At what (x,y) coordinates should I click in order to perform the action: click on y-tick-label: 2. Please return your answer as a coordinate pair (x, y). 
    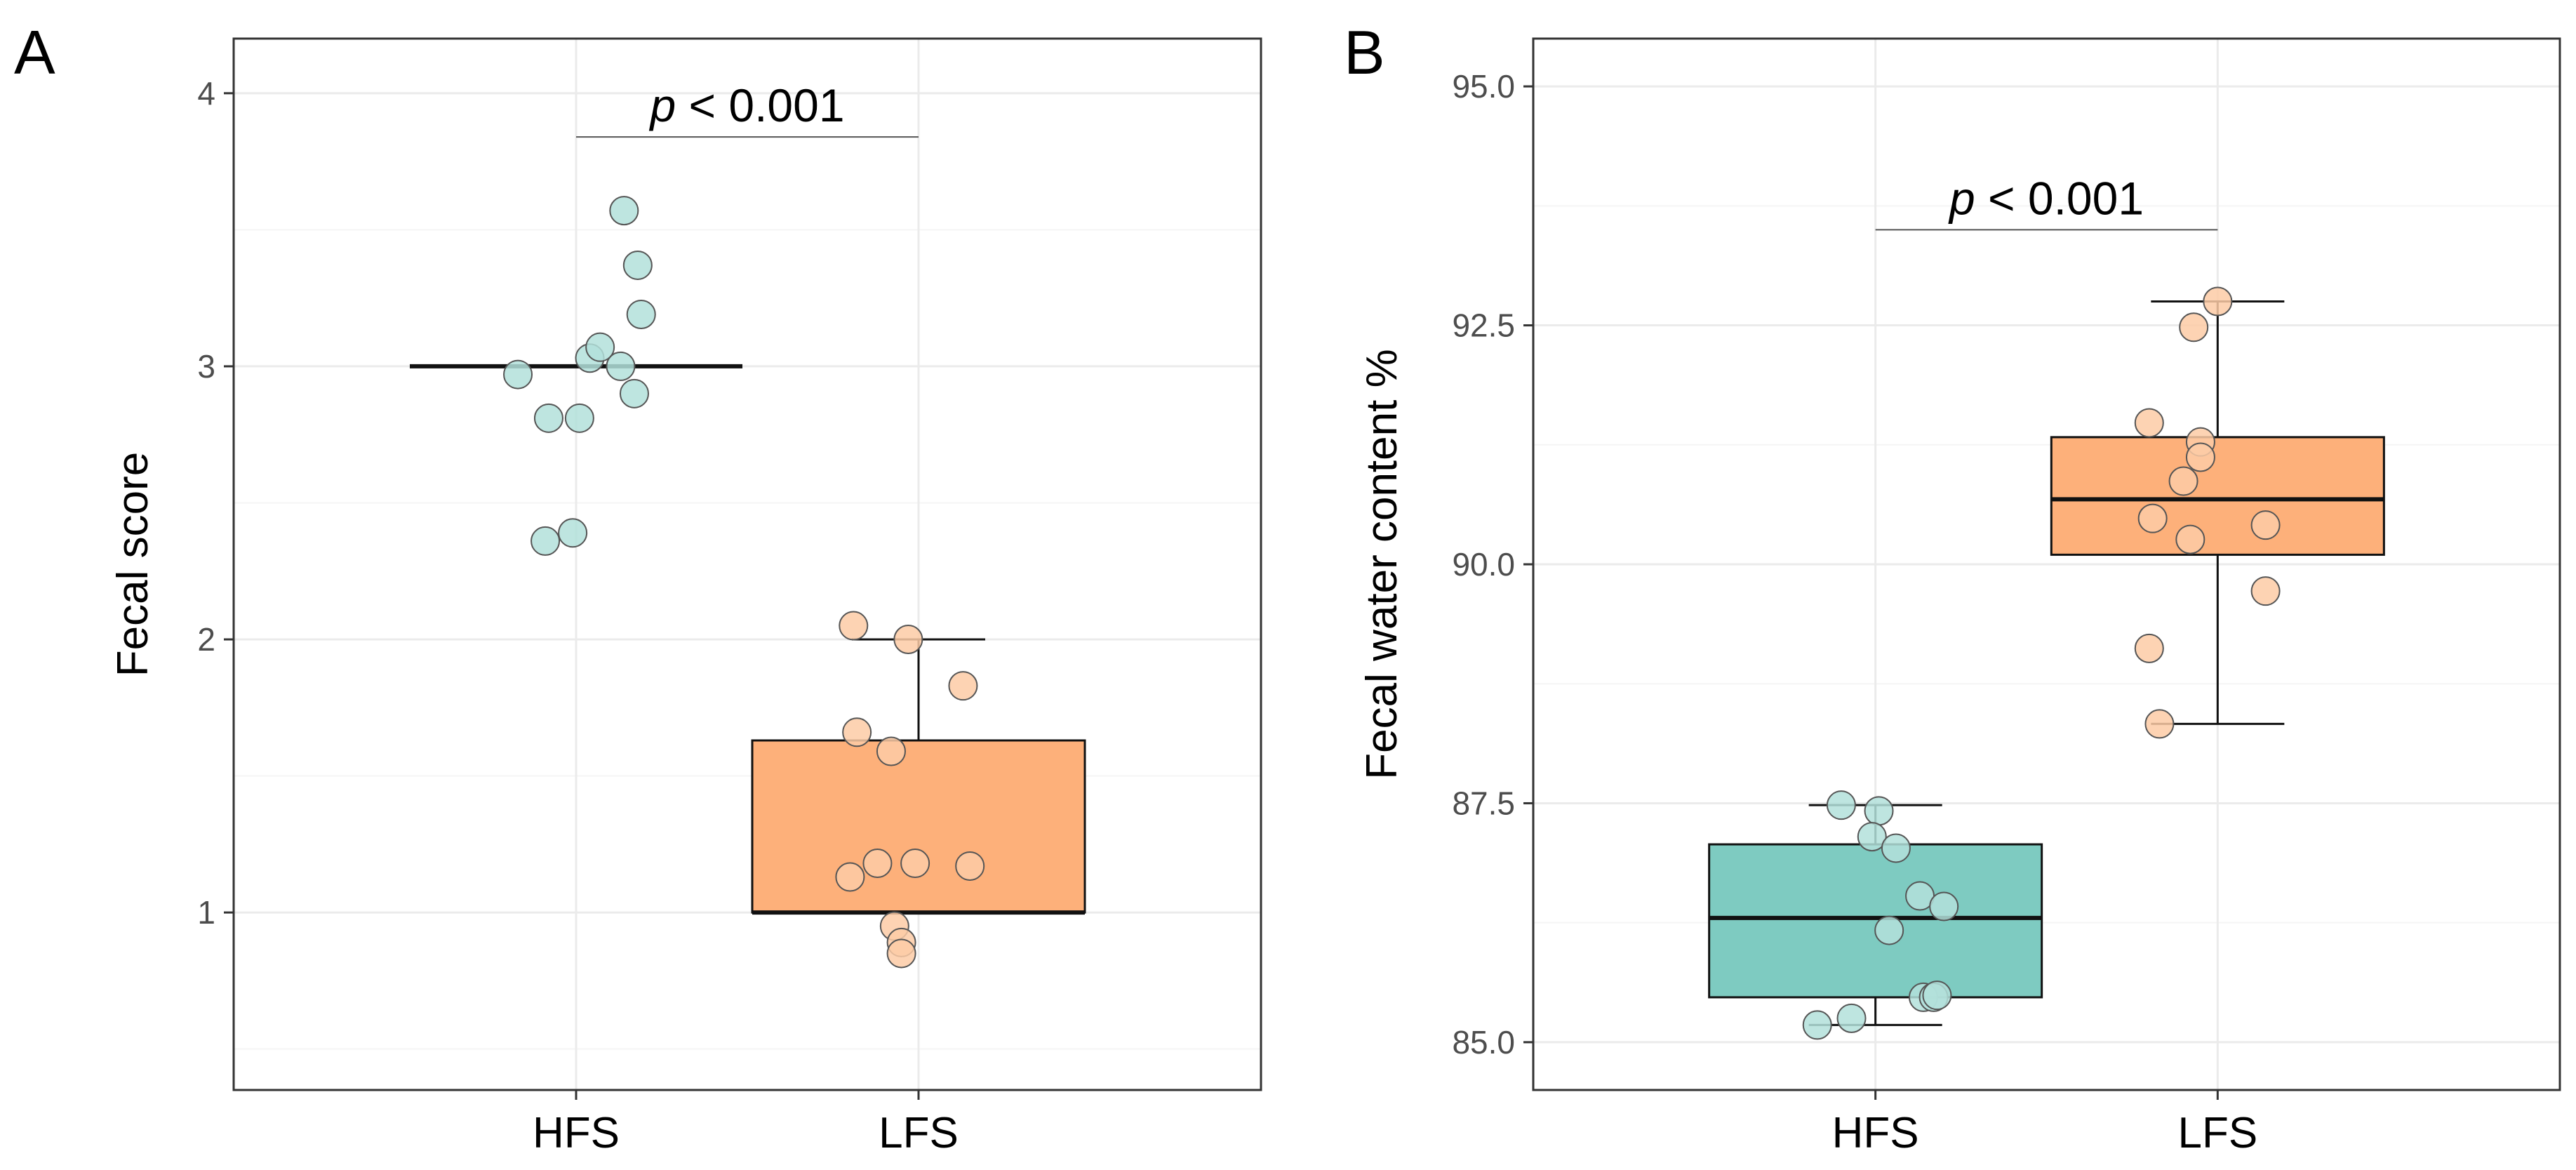
    Looking at the image, I should click on (206, 640).